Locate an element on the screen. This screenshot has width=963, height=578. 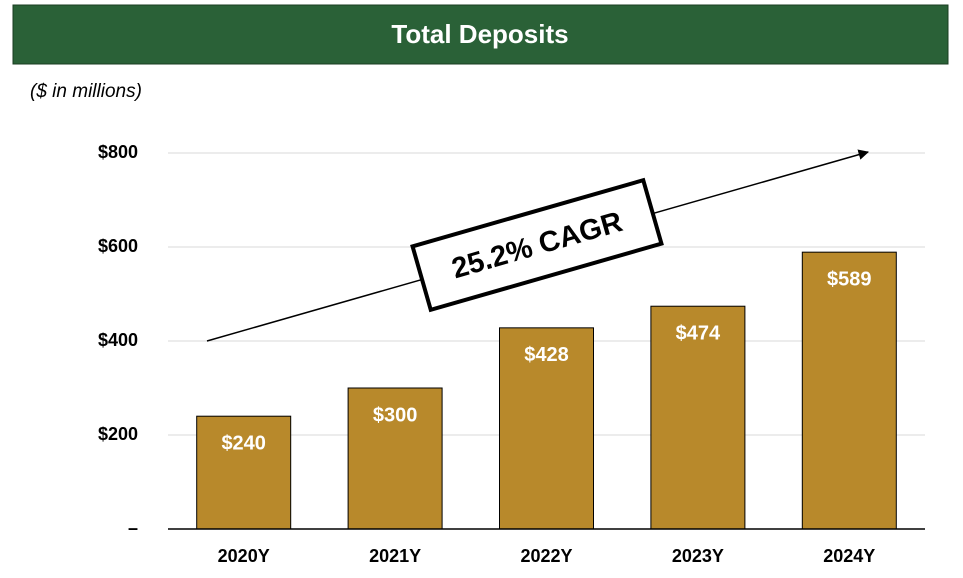
y-tick-label: – is located at coordinates (133, 528).